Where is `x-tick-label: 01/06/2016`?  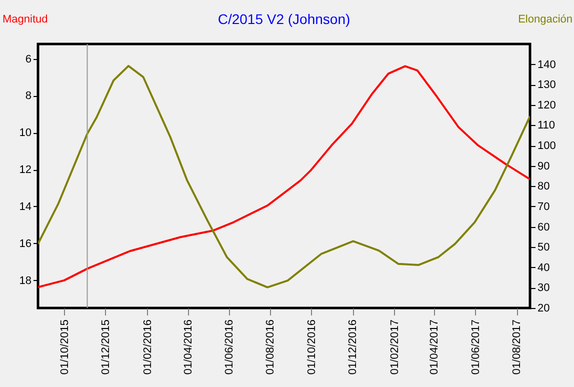 x-tick-label: 01/06/2016 is located at coordinates (229, 347).